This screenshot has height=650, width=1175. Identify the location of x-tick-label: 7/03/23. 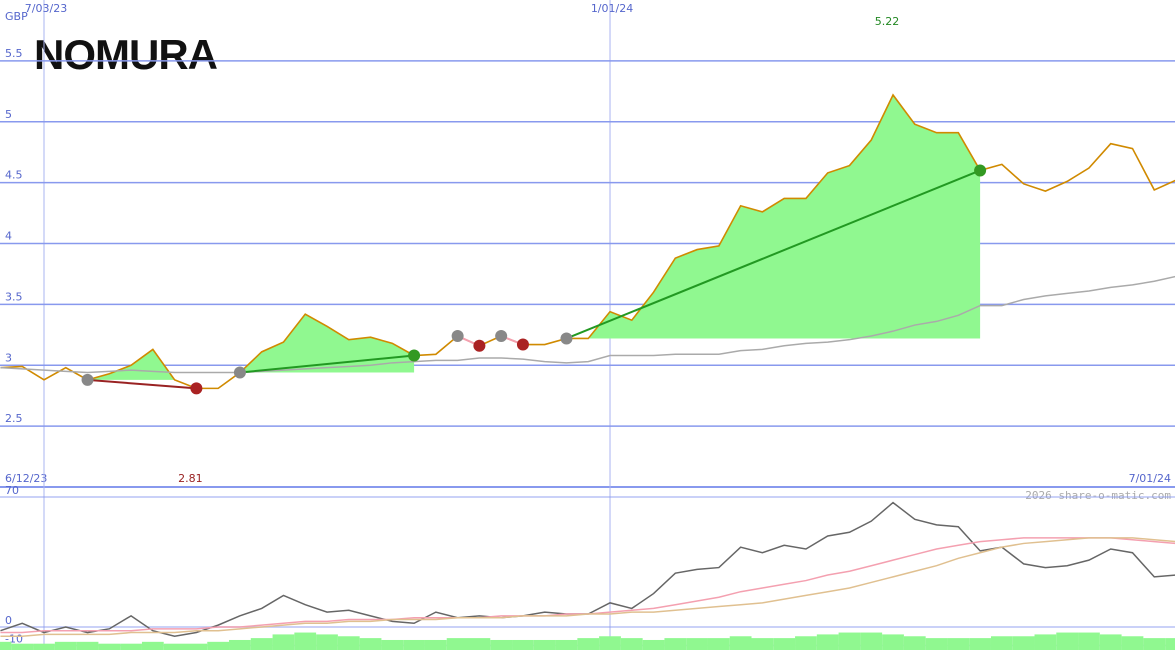
(46, 8).